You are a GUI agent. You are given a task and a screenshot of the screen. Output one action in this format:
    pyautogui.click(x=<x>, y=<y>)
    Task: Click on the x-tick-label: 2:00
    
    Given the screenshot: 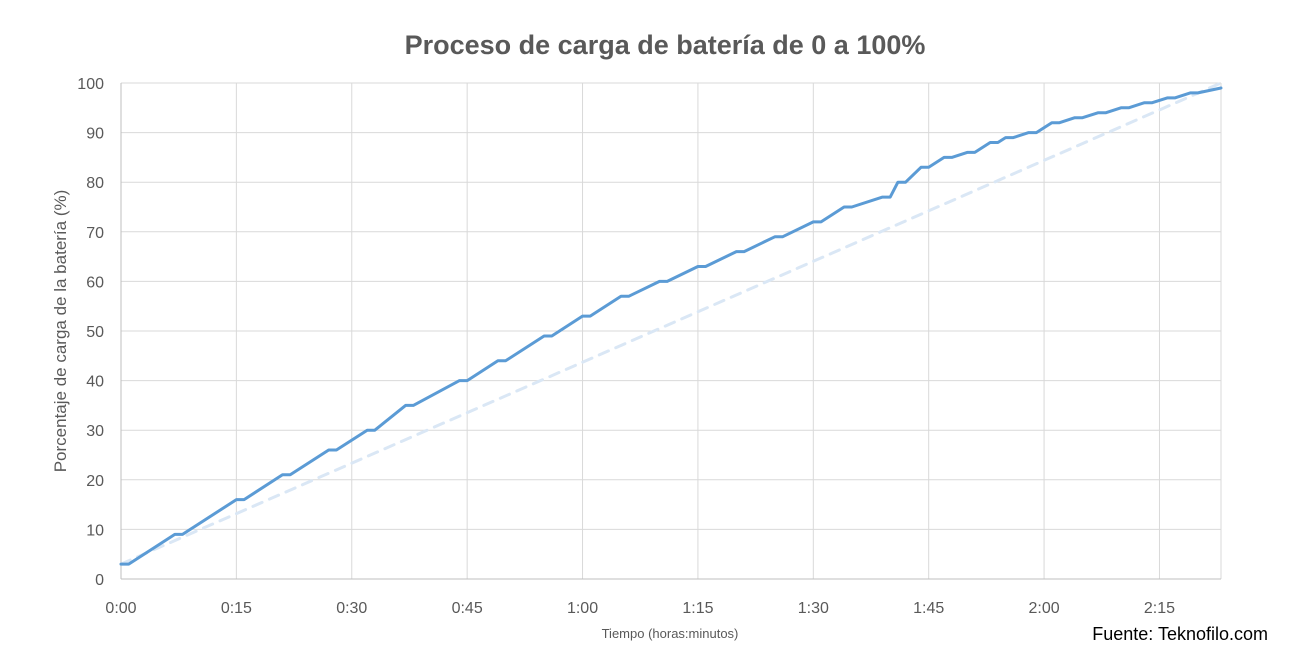 What is the action you would take?
    pyautogui.click(x=1044, y=608)
    